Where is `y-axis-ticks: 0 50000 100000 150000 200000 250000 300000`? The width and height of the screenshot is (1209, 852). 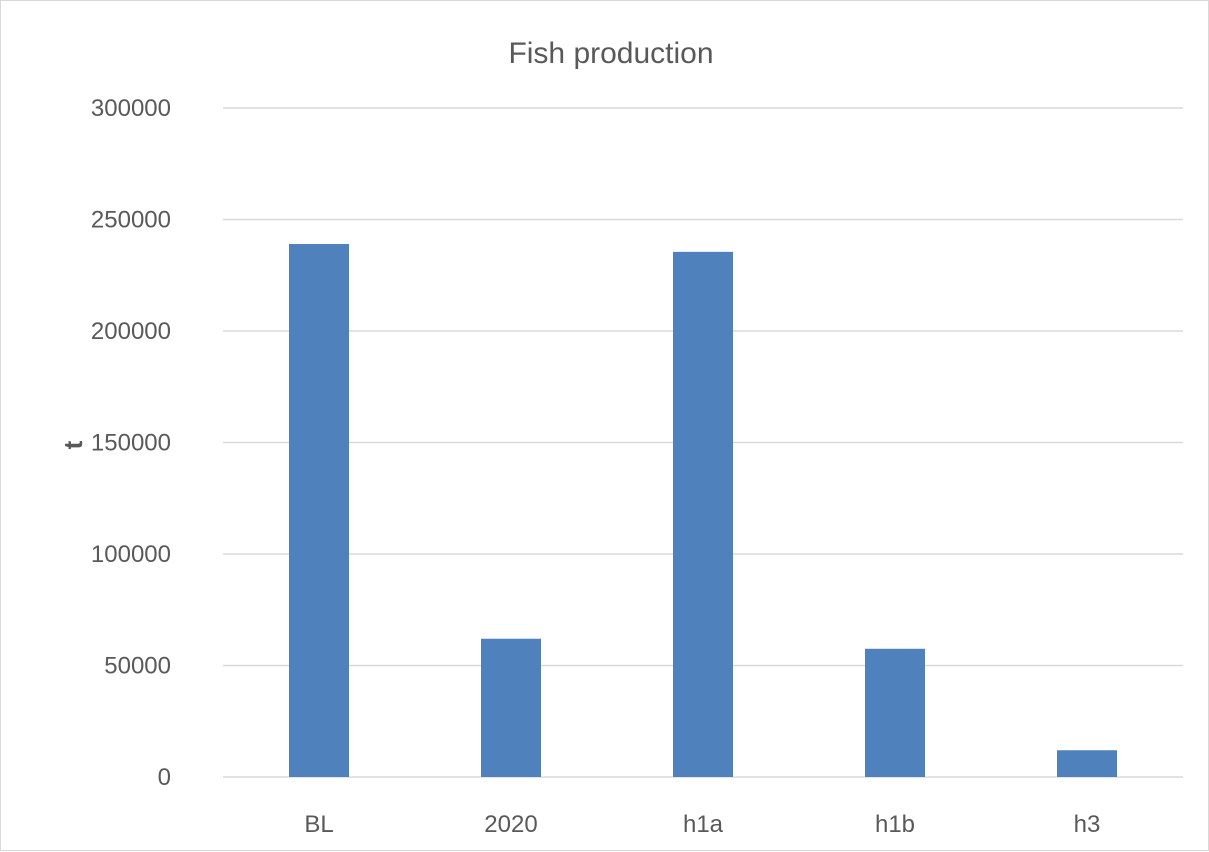
y-axis-ticks: 0 50000 100000 150000 200000 250000 300000 is located at coordinates (131, 443).